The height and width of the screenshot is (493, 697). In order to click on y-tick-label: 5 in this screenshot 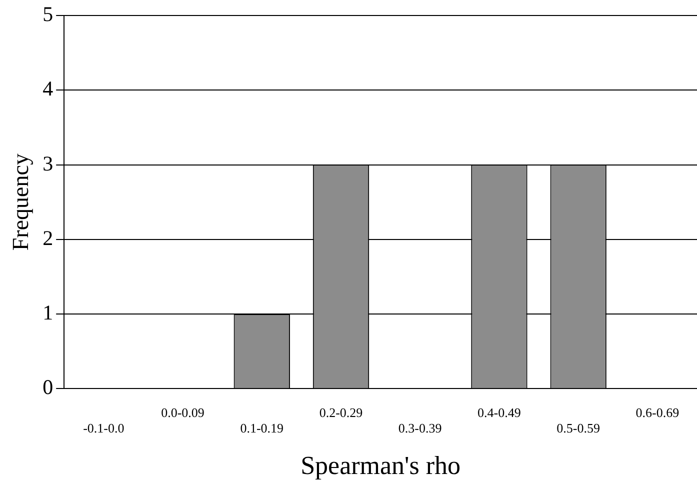, I will do `click(48, 14)`.